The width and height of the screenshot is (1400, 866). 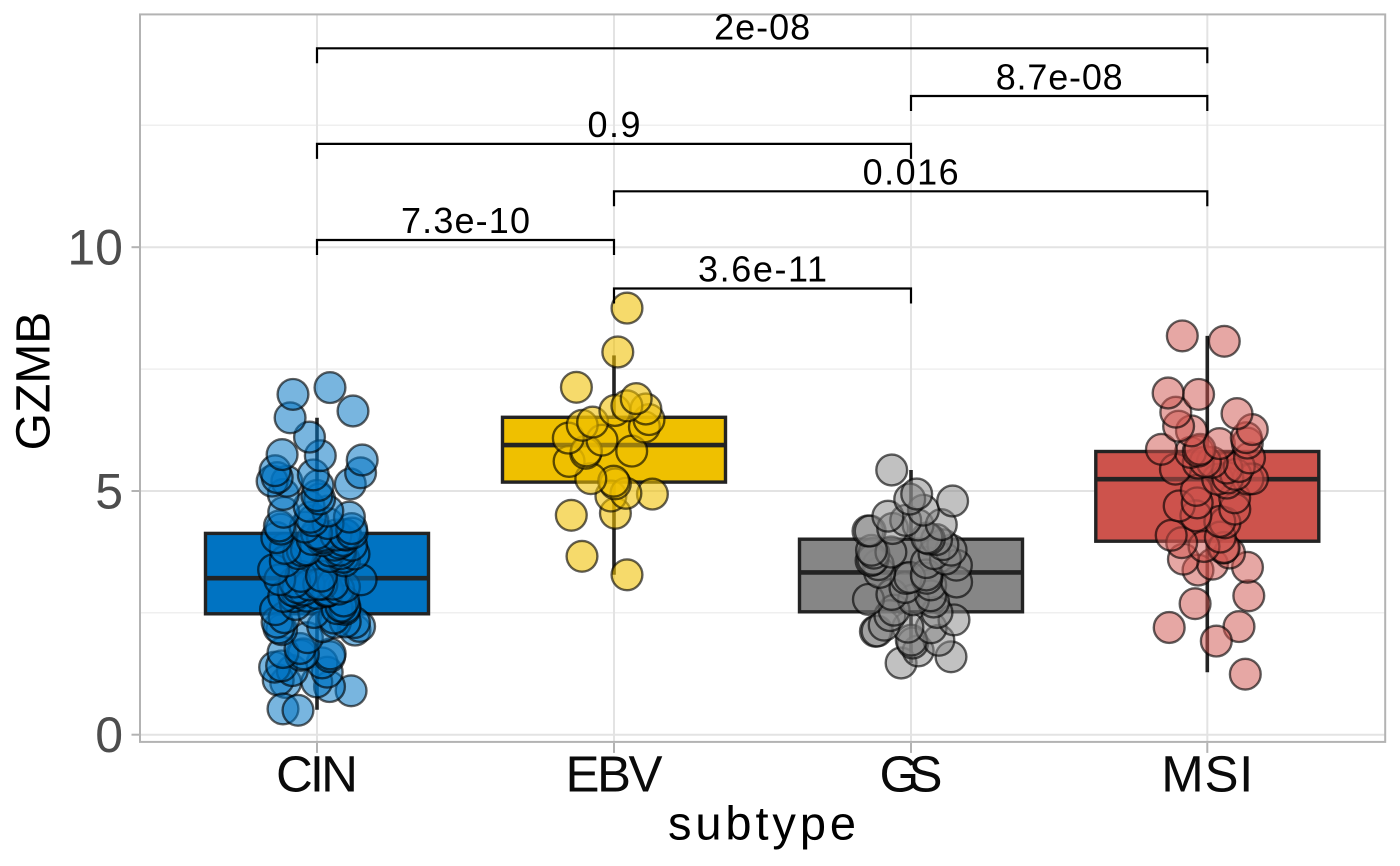 What do you see at coordinates (1207, 774) in the screenshot?
I see `svg-text: MSI` at bounding box center [1207, 774].